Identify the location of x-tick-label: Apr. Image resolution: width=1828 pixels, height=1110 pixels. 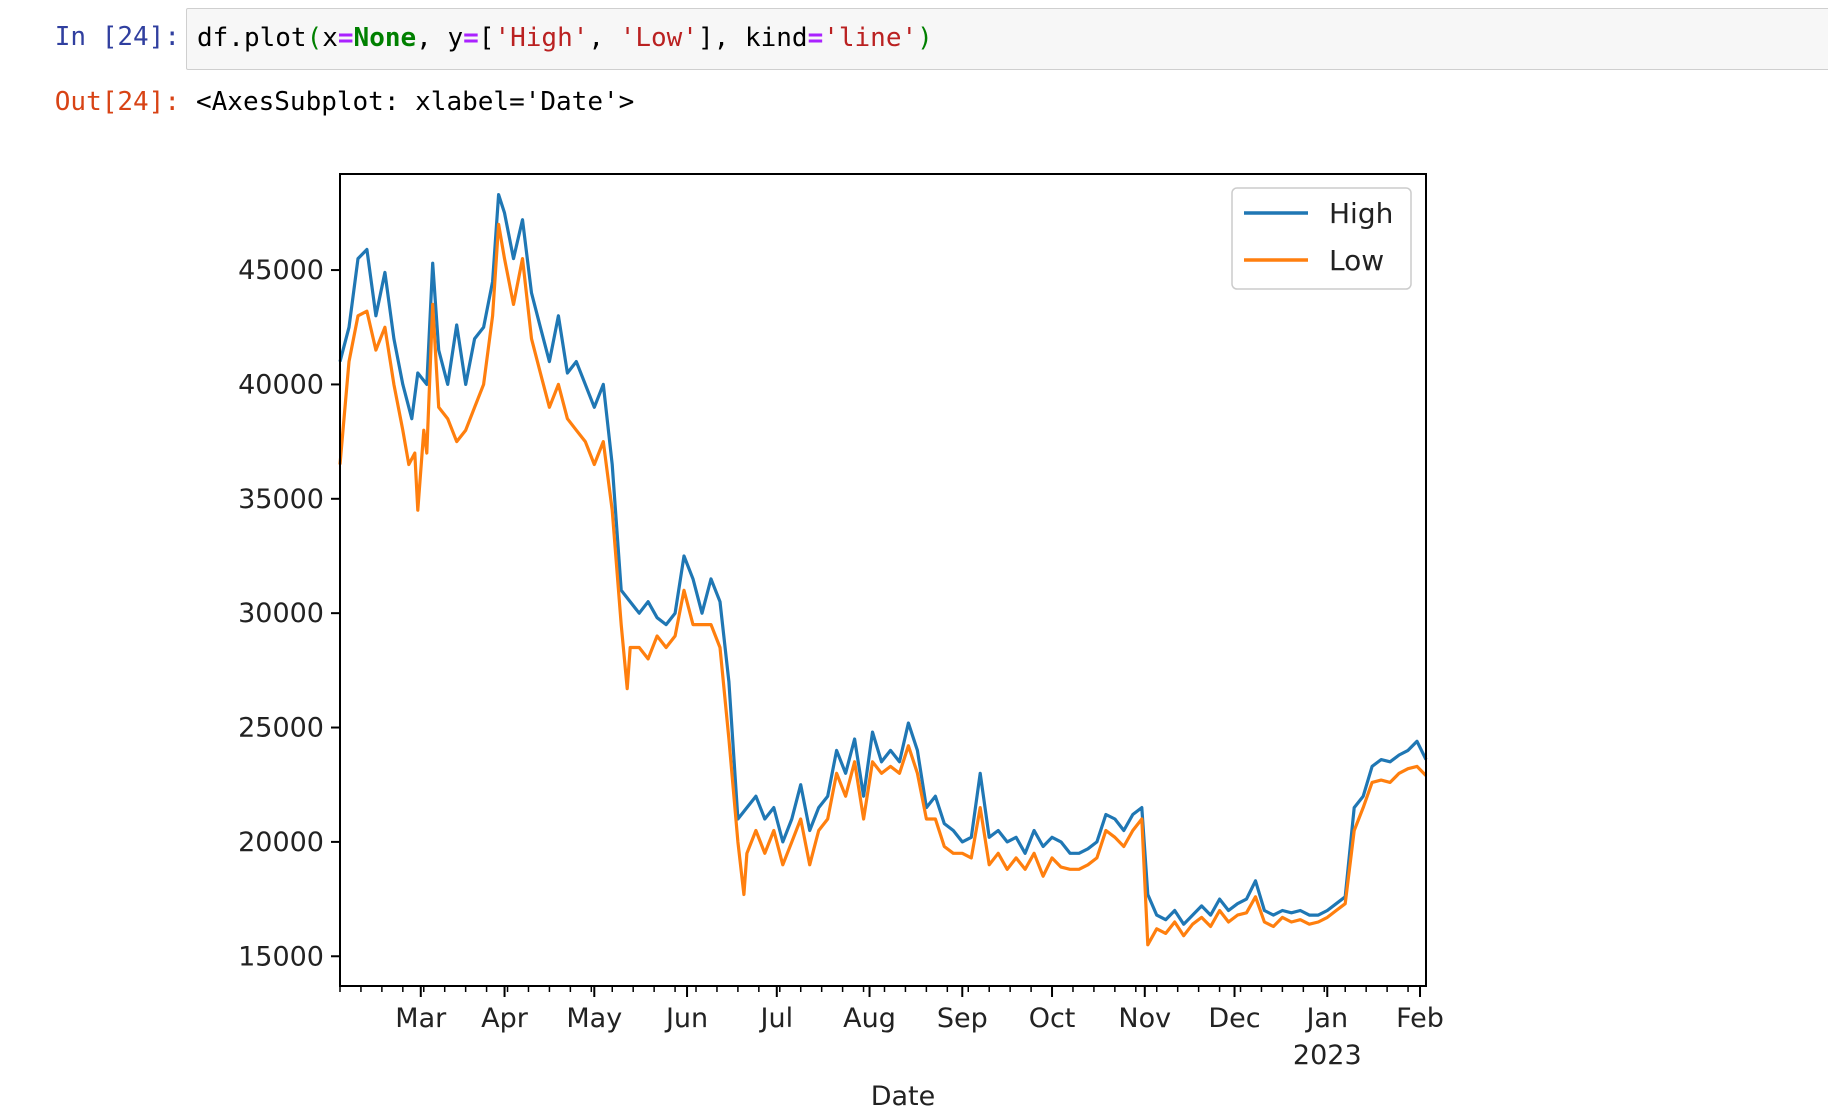
(505, 1018).